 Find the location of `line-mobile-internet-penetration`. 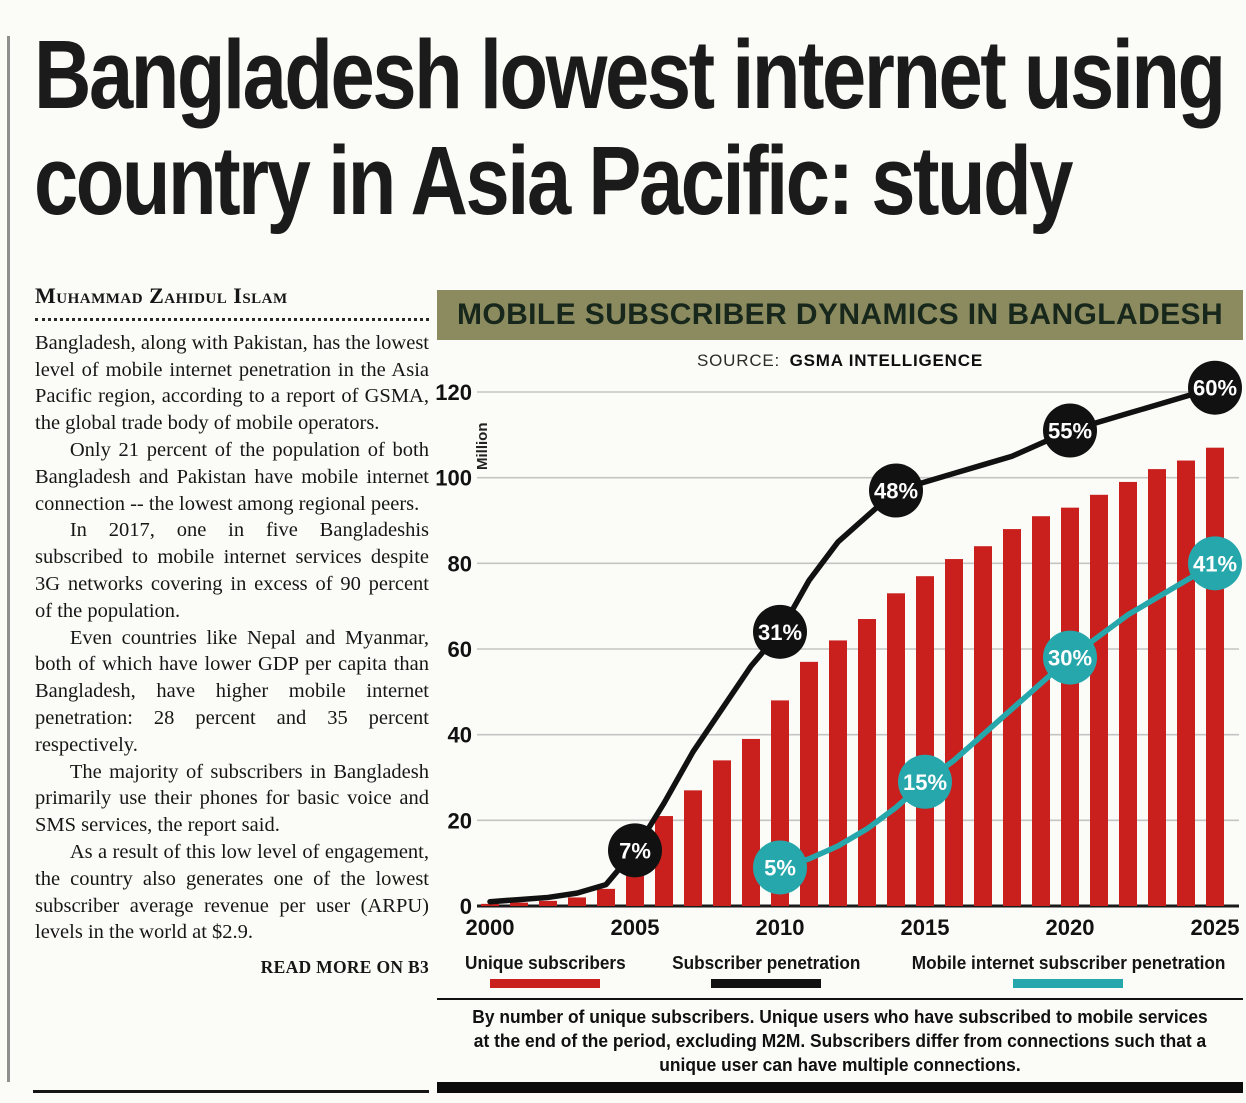

line-mobile-internet-penetration is located at coordinates (997, 715).